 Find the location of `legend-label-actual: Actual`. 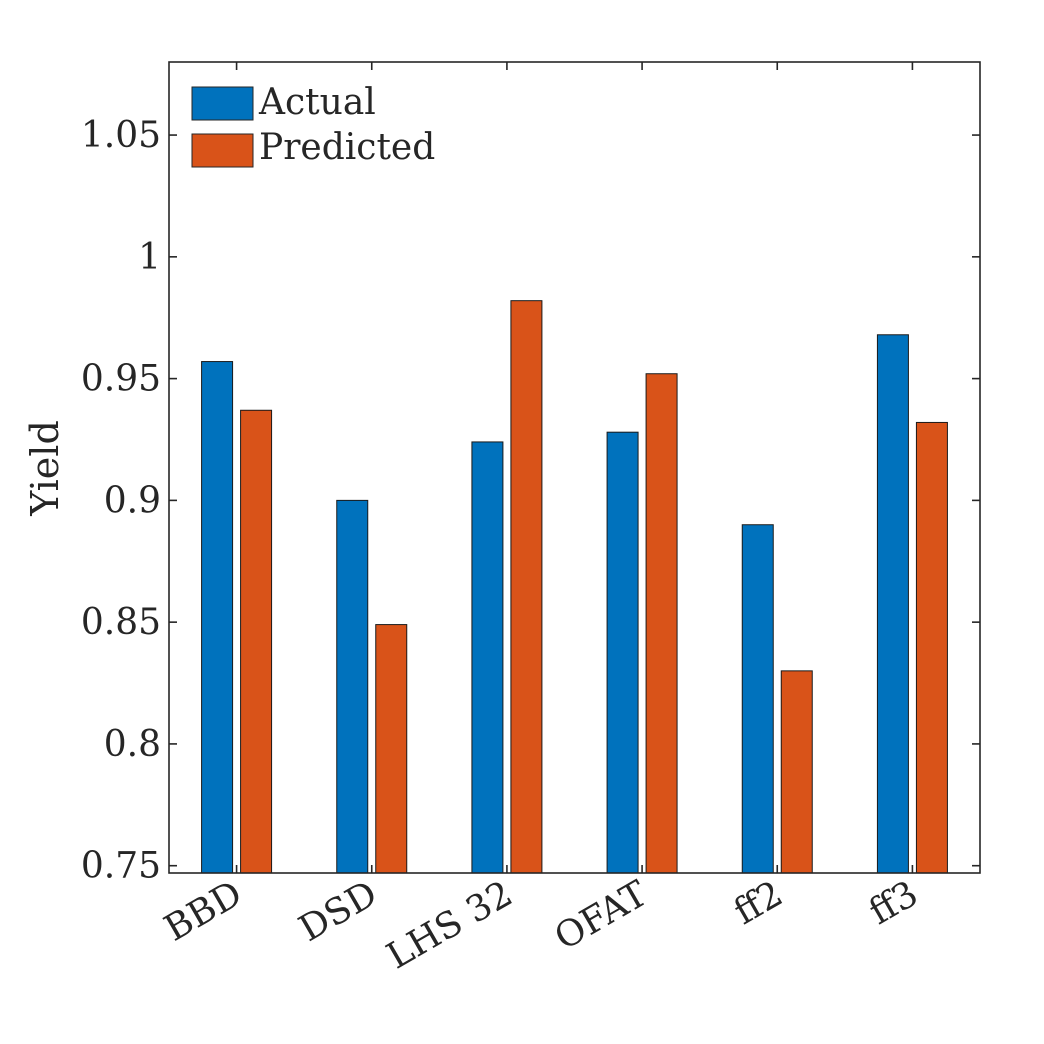

legend-label-actual: Actual is located at coordinates (317, 102).